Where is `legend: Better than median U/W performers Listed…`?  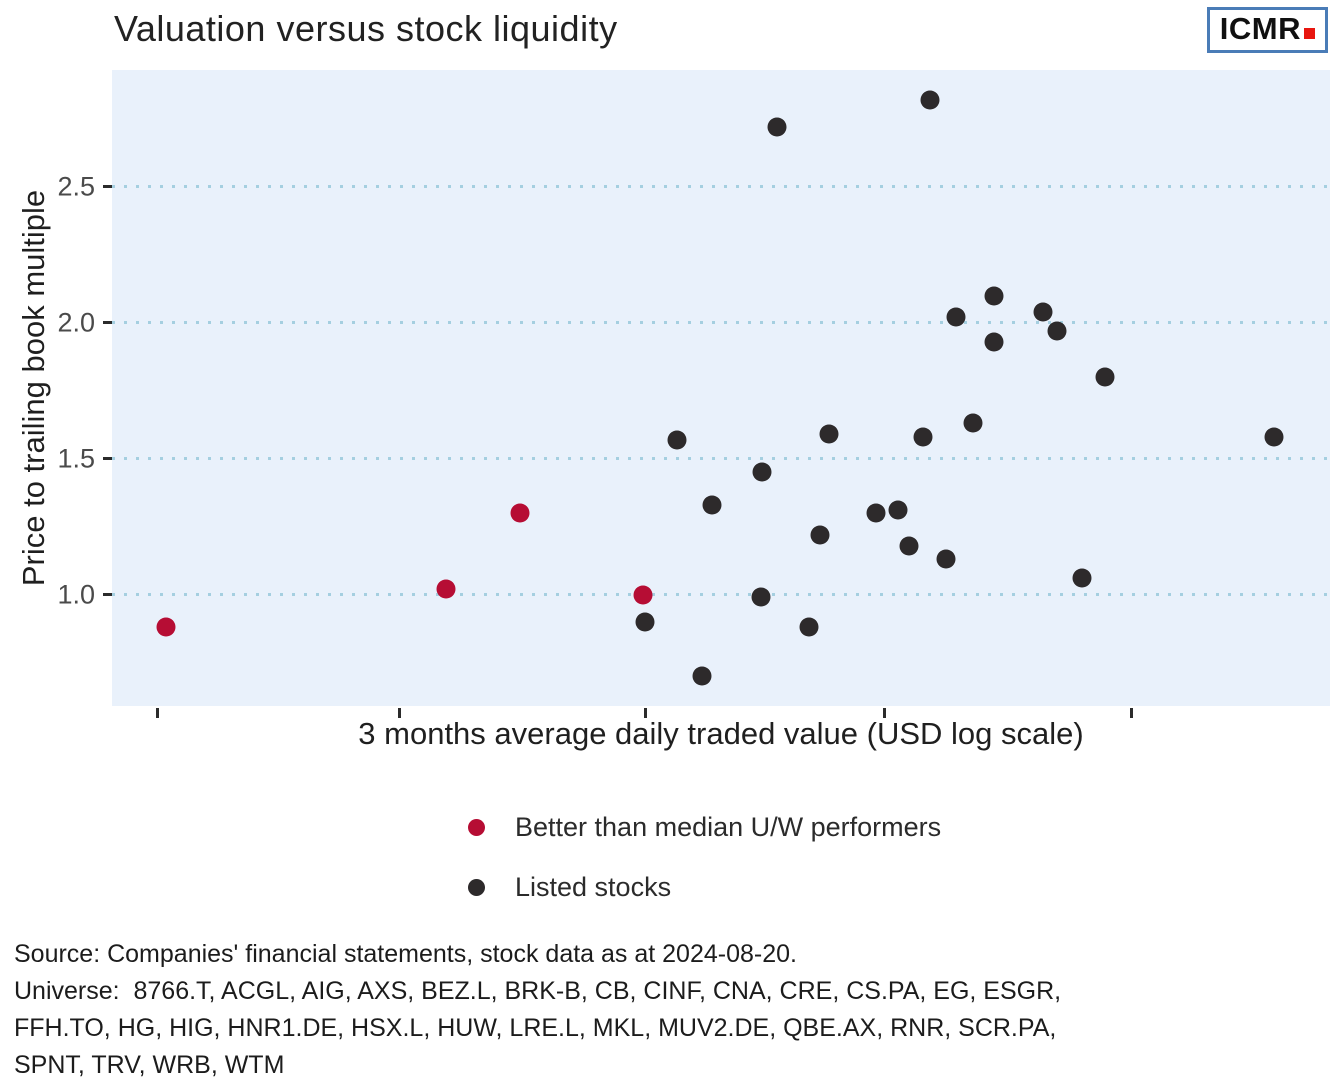 legend: Better than median U/W performers Listed… is located at coordinates (704, 866).